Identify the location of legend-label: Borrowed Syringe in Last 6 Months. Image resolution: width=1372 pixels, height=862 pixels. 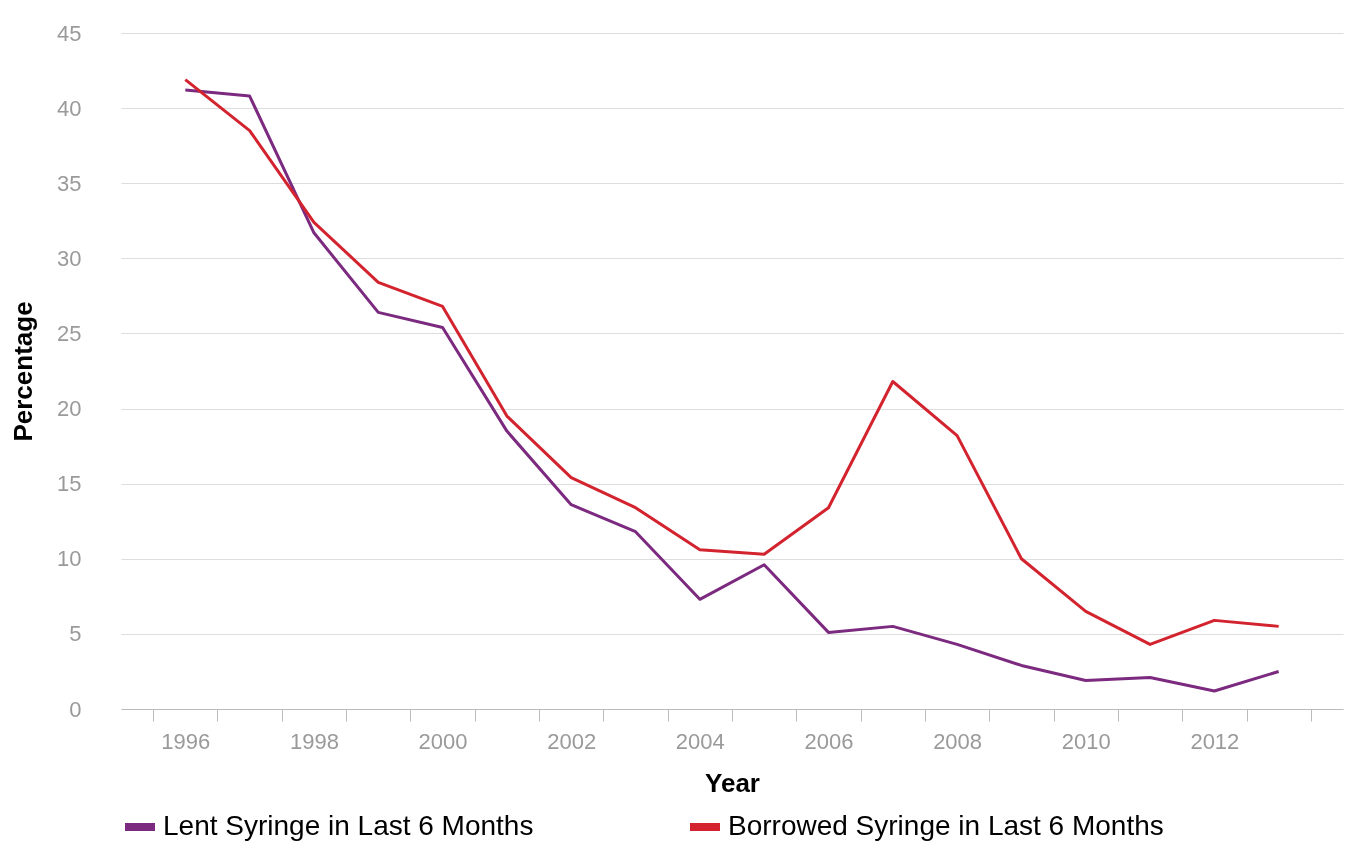
(946, 825).